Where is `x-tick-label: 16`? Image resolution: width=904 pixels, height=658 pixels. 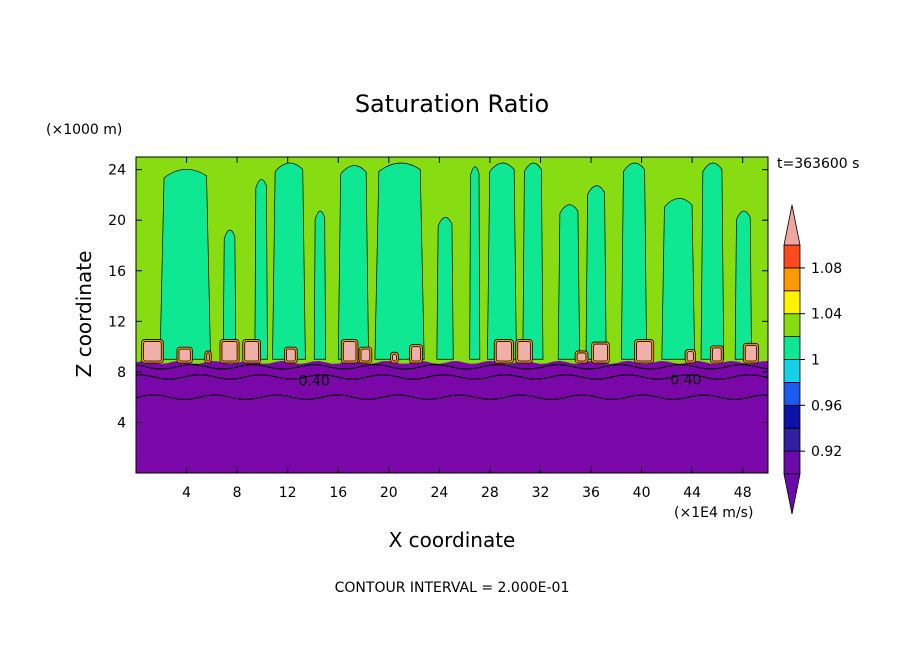 x-tick-label: 16 is located at coordinates (338, 493).